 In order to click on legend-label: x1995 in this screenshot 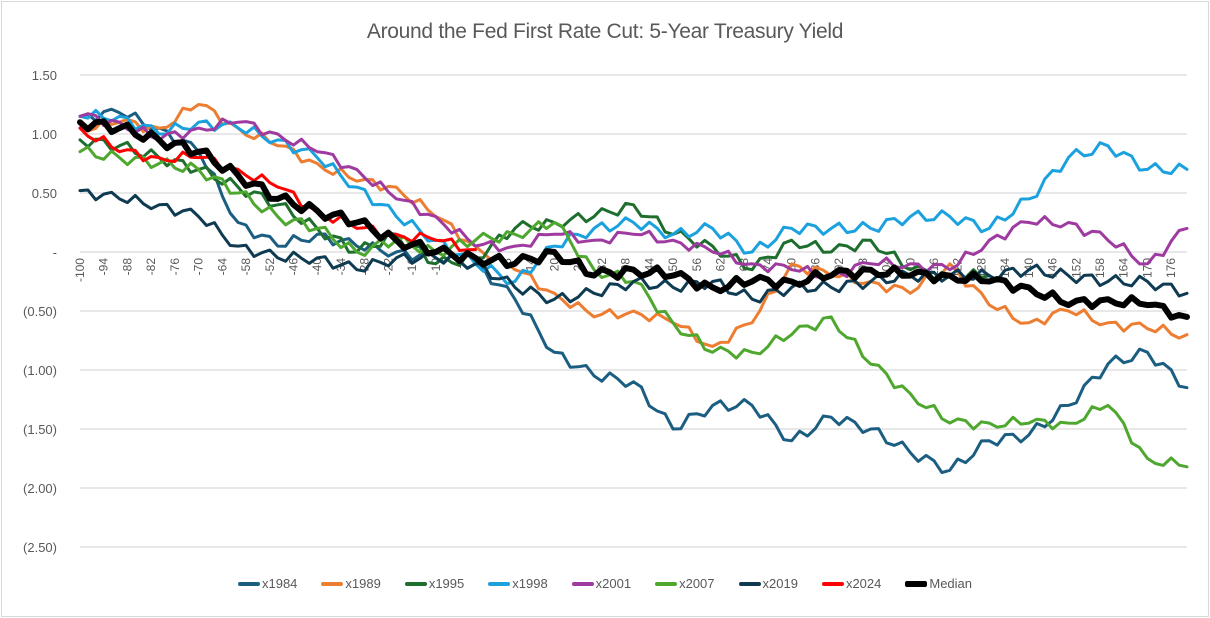, I will do `click(446, 583)`.